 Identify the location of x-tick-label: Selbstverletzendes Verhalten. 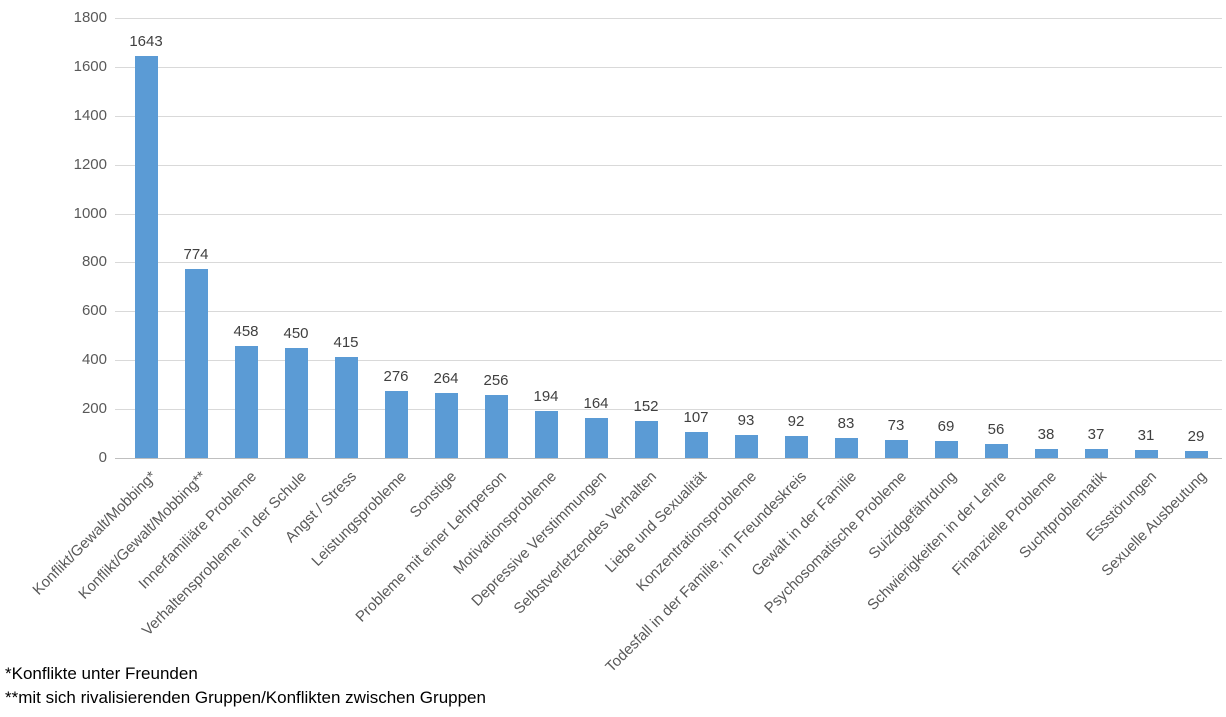
(585, 543).